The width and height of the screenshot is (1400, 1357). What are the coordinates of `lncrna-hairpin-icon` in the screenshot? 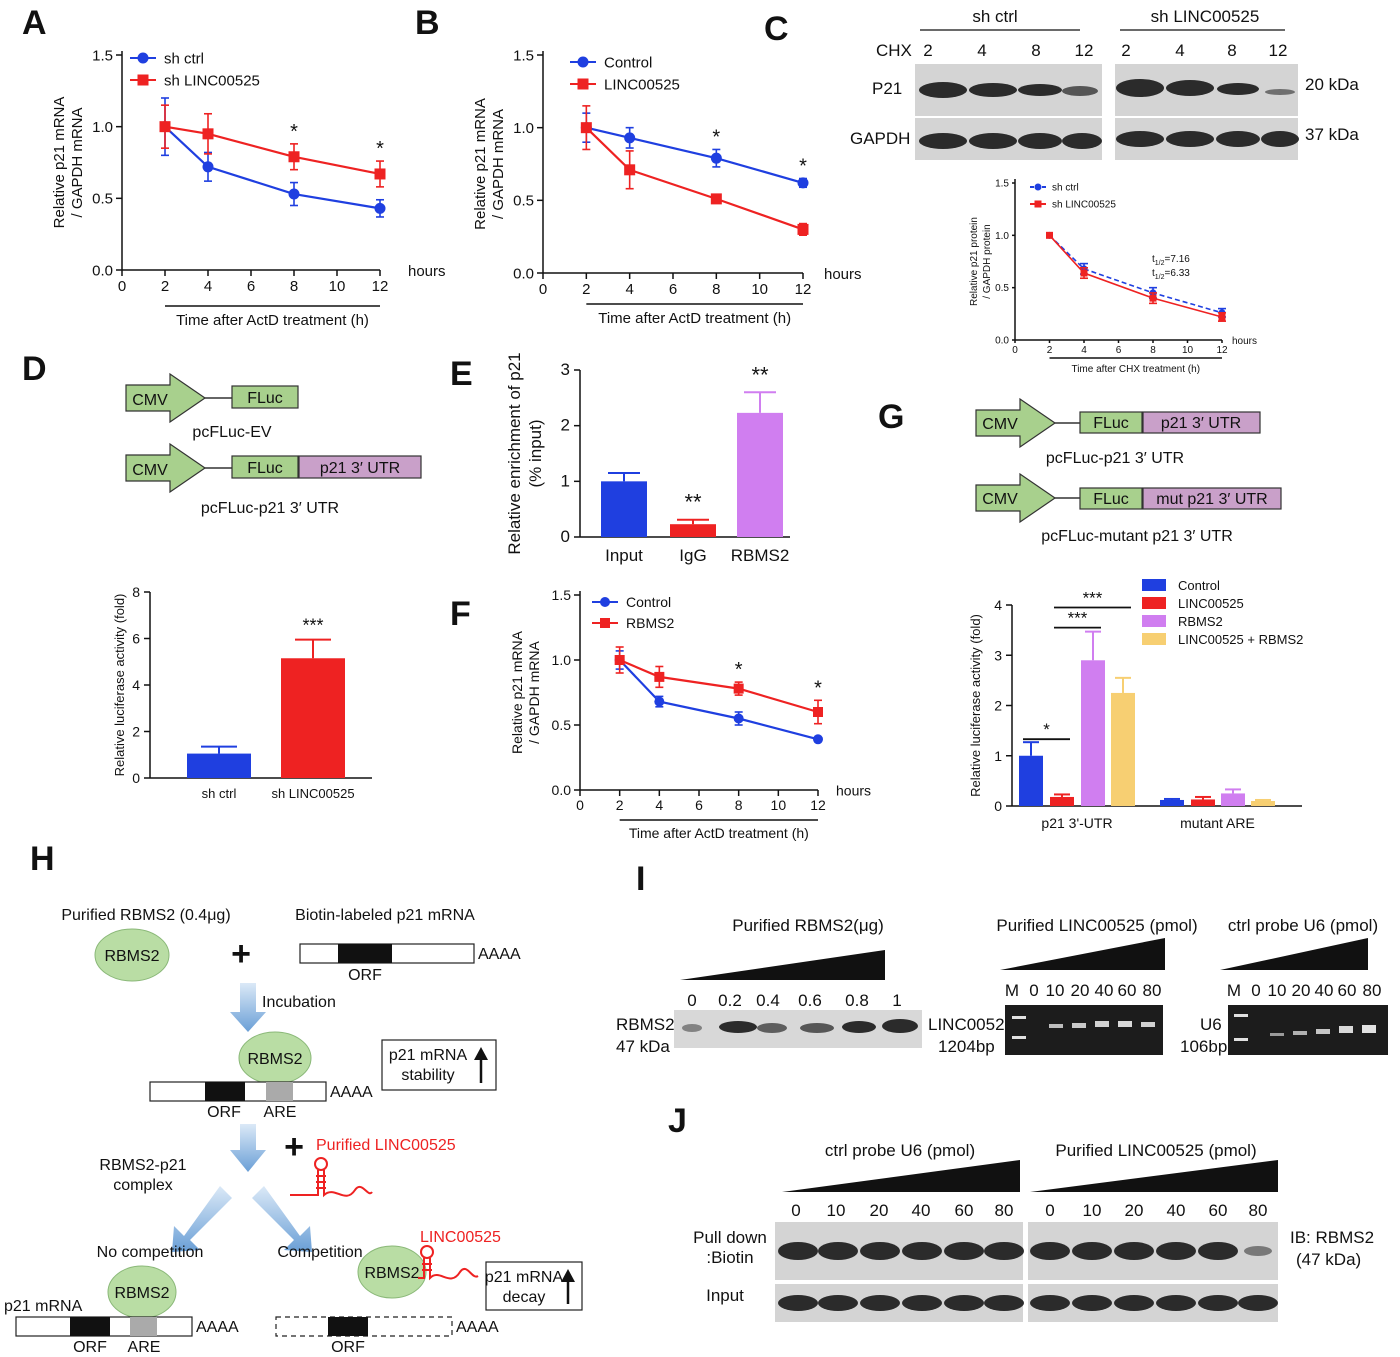 It's located at (331, 1177).